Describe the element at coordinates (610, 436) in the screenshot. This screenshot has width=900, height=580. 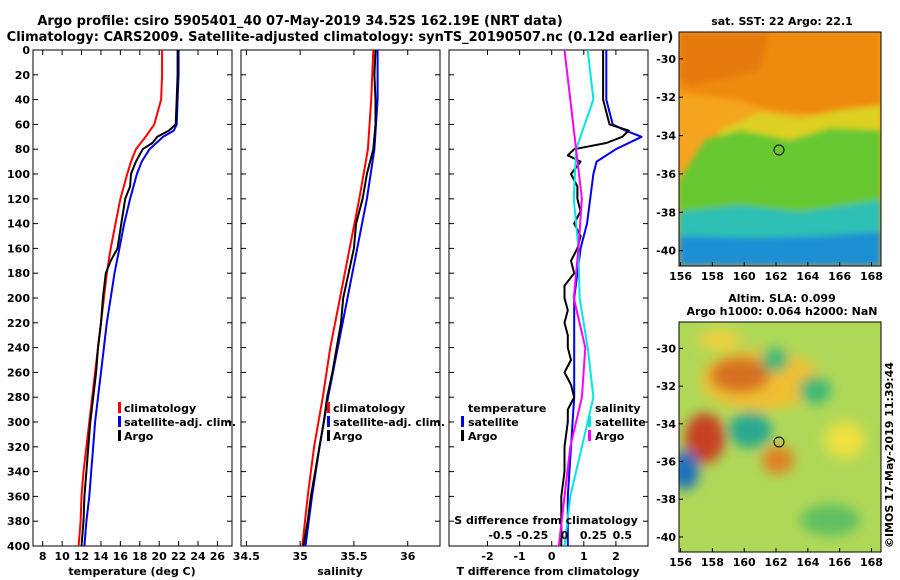
I see `legend-label-s-argo: Argo` at that location.